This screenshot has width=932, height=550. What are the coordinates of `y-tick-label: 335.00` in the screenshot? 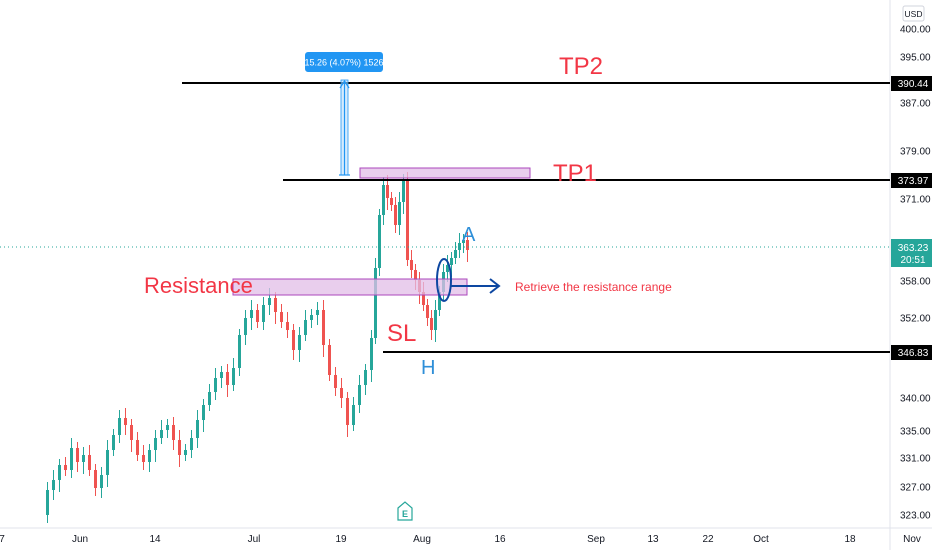 It's located at (915, 432).